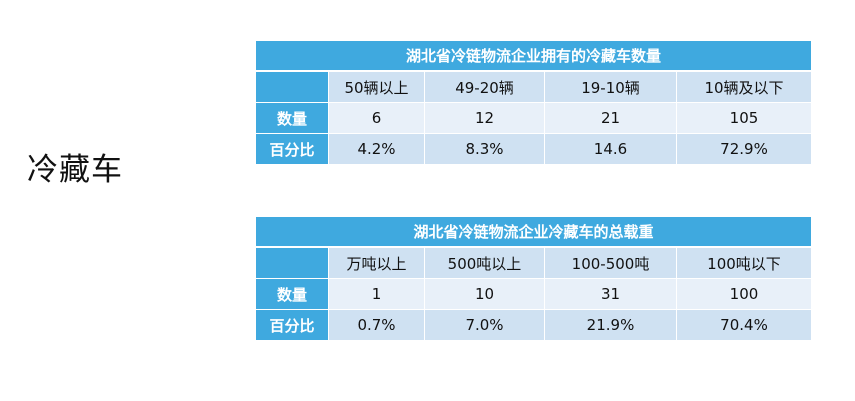 This screenshot has height=401, width=855. I want to click on table-title: 湖北省冷链物流企业拥有的冷藏车数量, so click(533, 56).